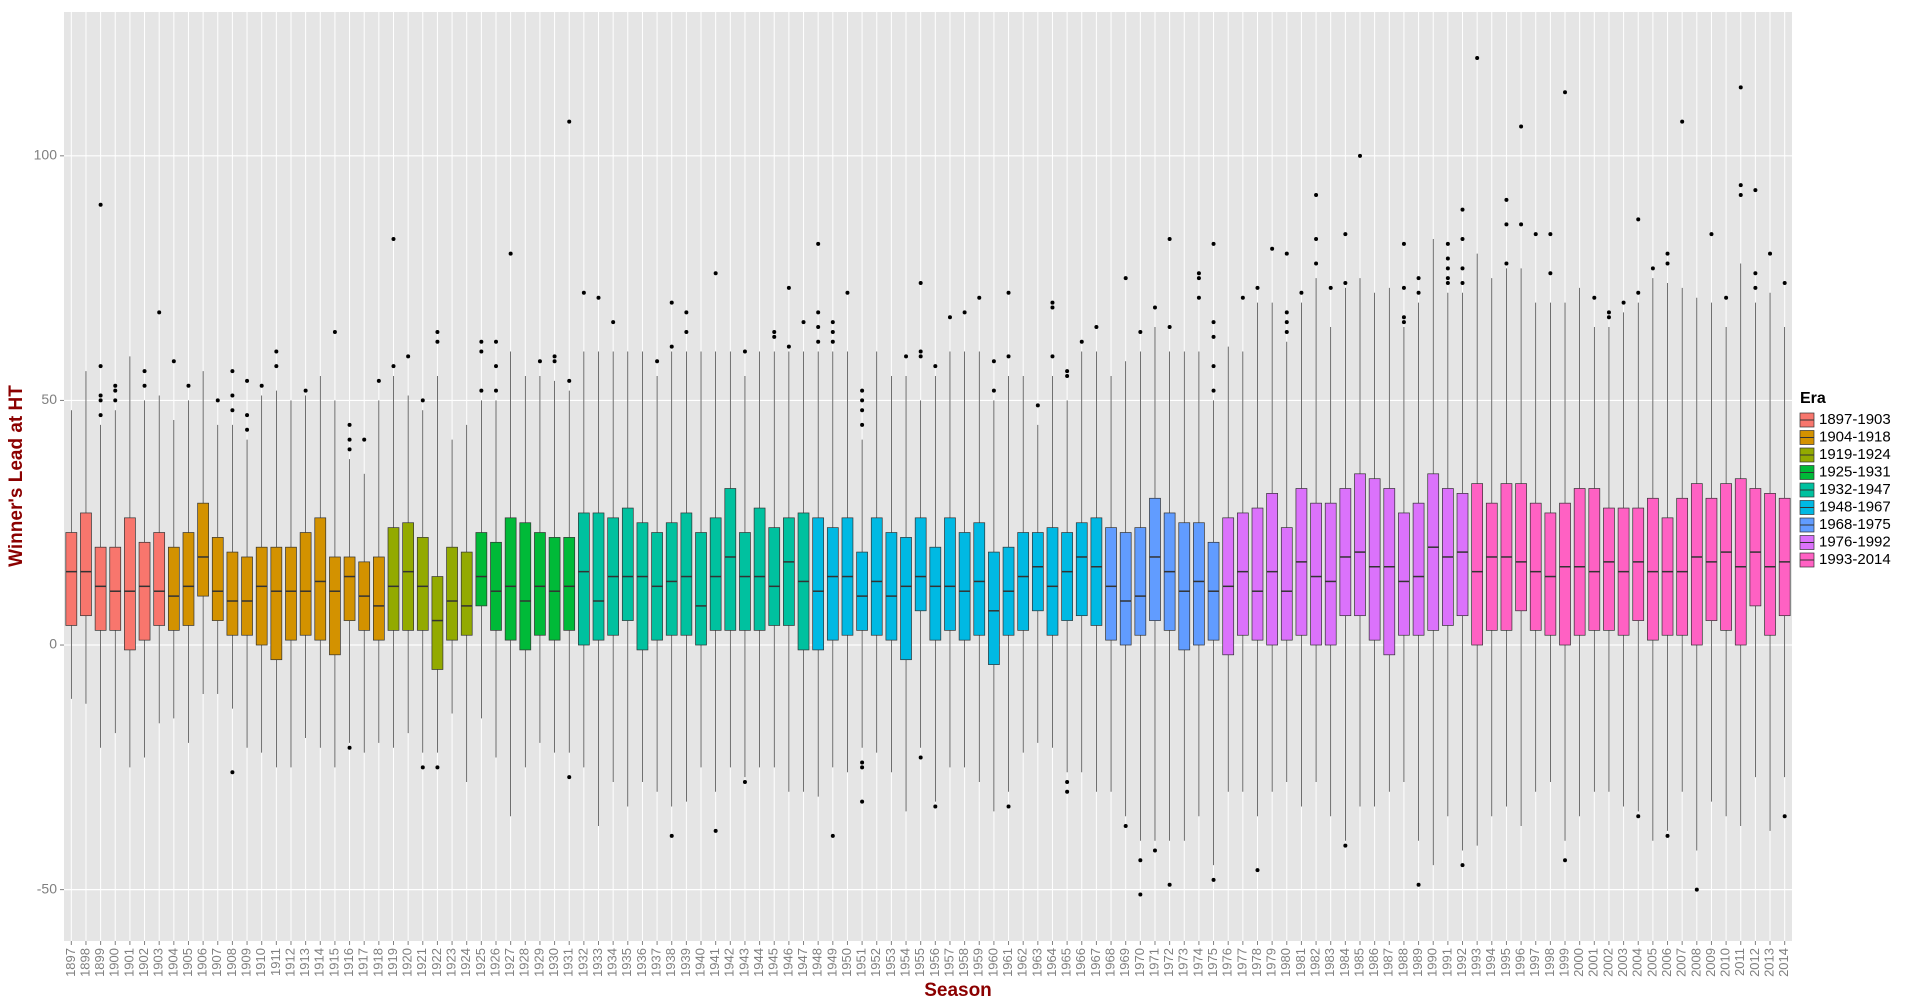 The width and height of the screenshot is (1920, 1005). Describe the element at coordinates (1695, 962) in the screenshot. I see `x-tick-label: 2008` at that location.